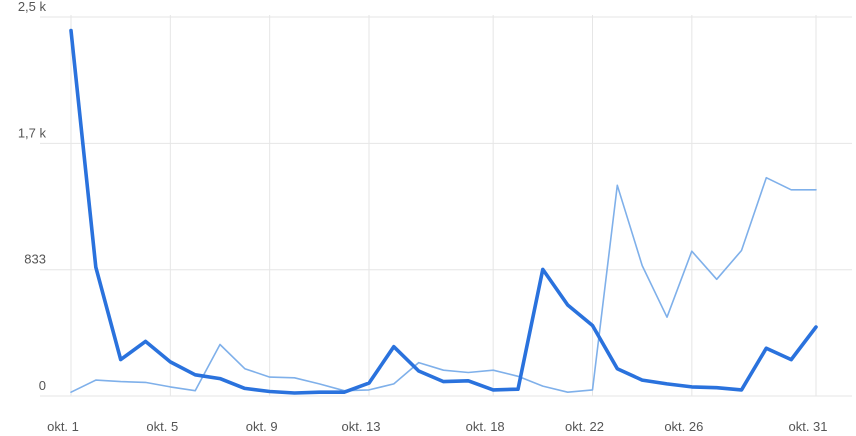  Describe the element at coordinates (35, 259) in the screenshot. I see `y-tick-label: 833` at that location.